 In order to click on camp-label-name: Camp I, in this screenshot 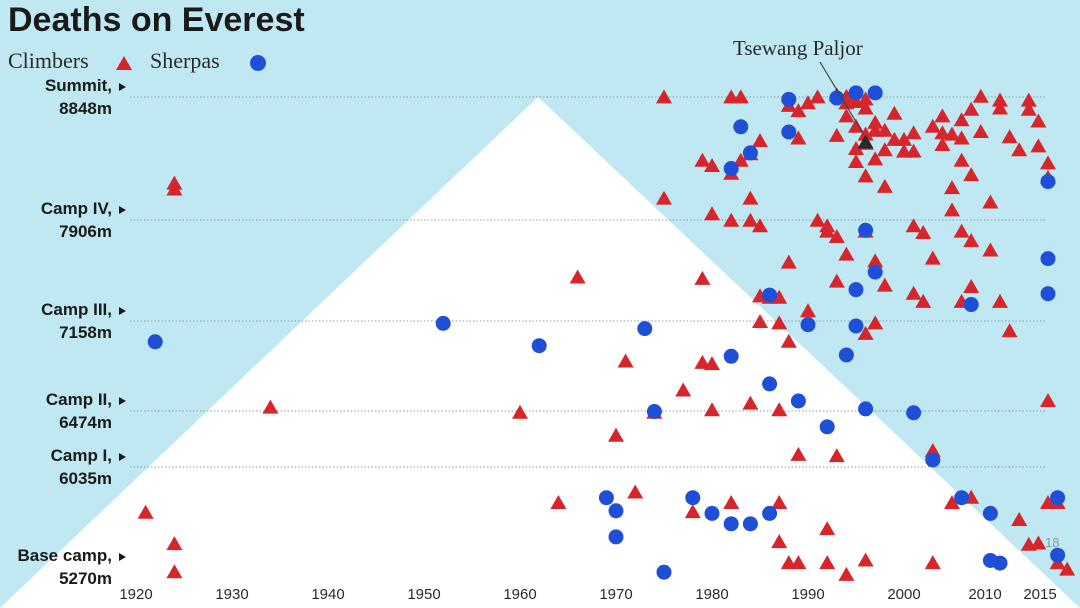, I will do `click(81, 455)`.